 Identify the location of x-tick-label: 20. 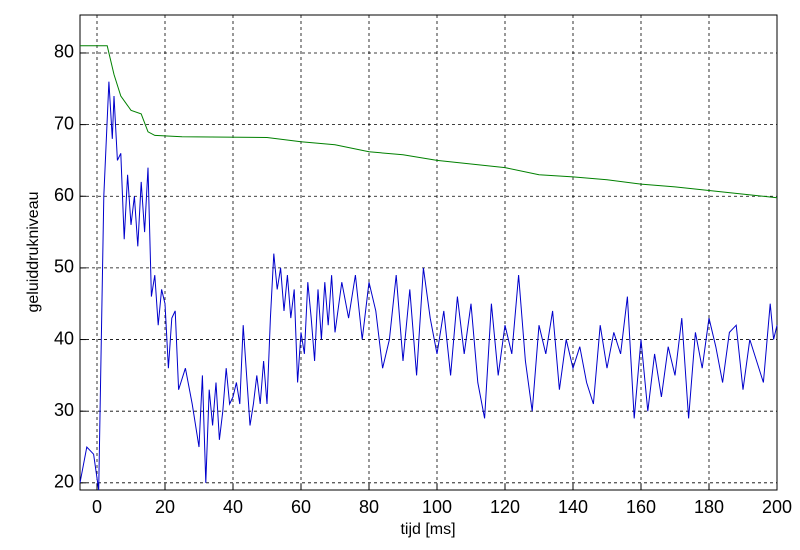
(165, 507).